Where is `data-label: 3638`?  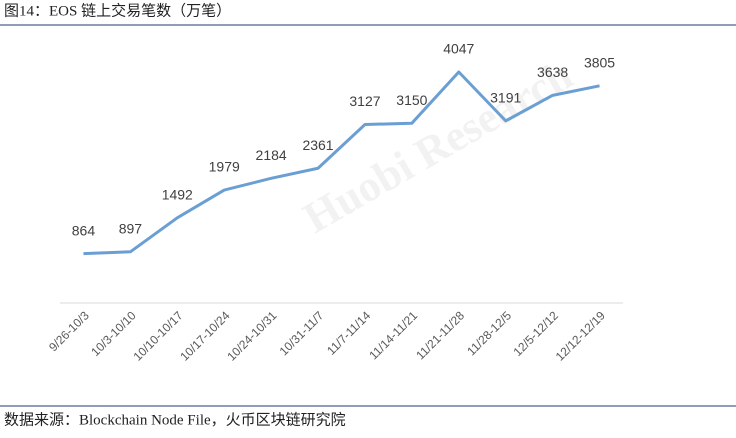
data-label: 3638 is located at coordinates (552, 72).